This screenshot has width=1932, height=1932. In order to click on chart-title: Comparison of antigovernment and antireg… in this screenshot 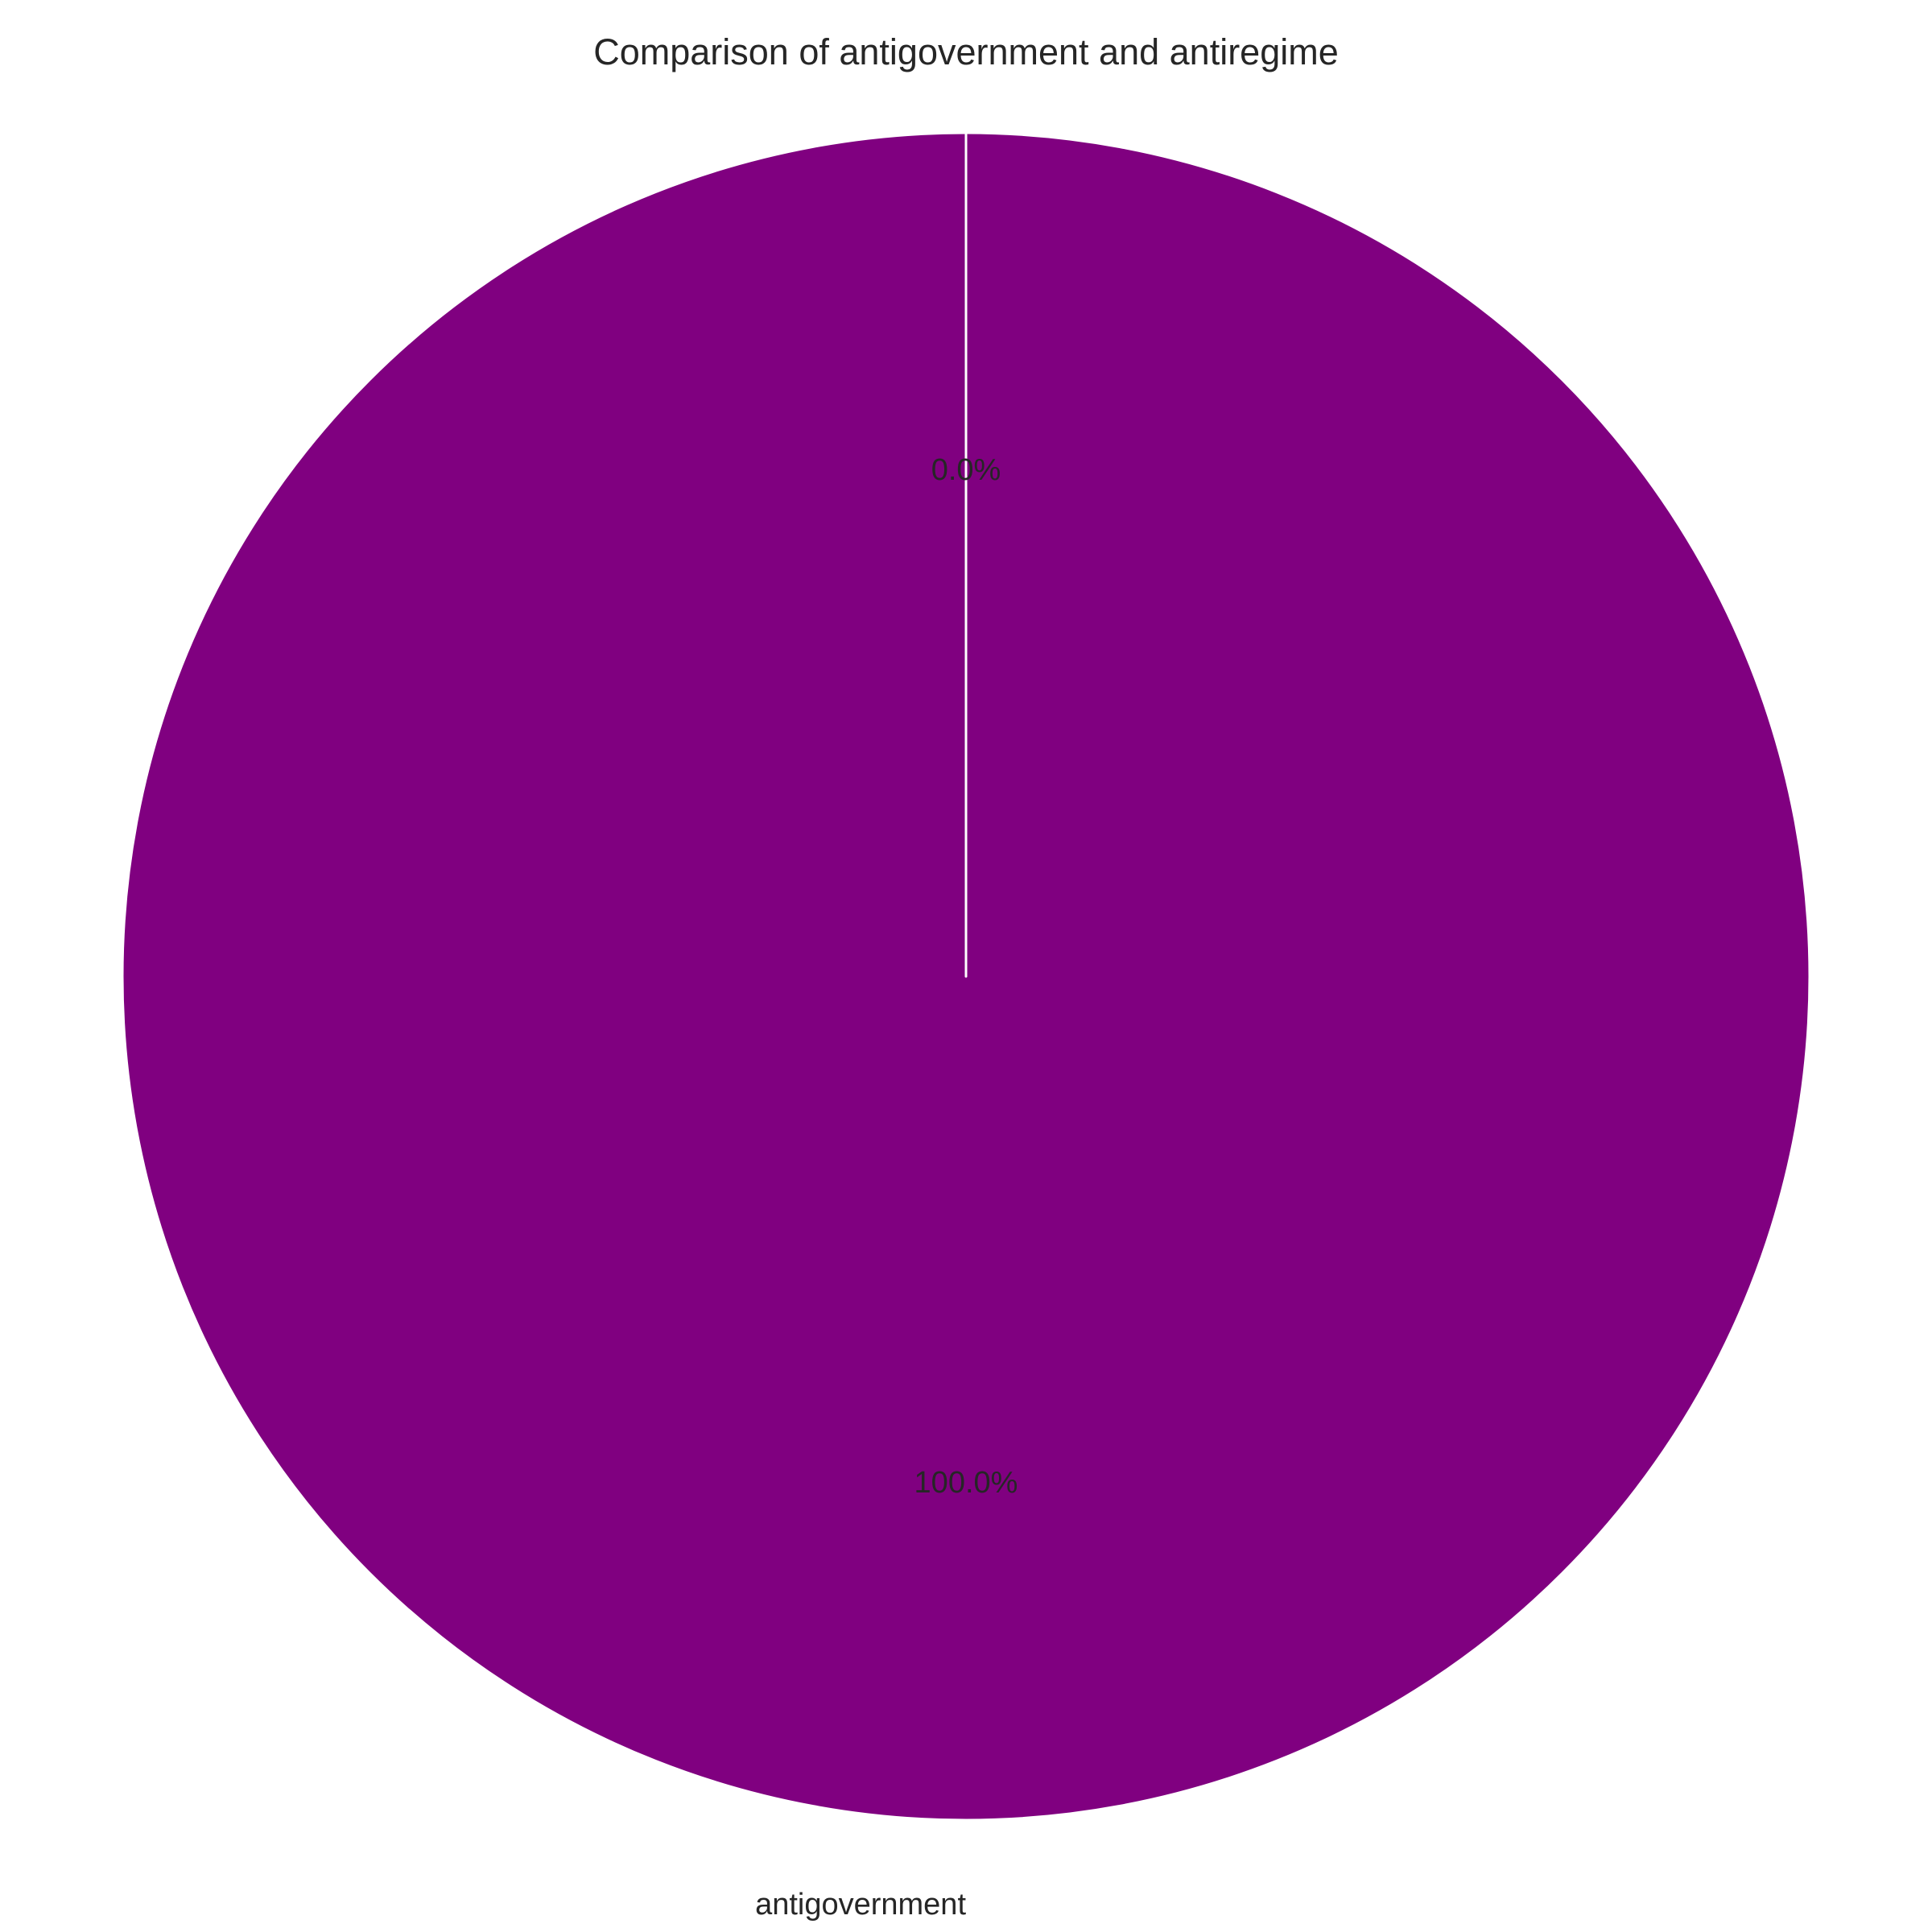, I will do `click(966, 51)`.